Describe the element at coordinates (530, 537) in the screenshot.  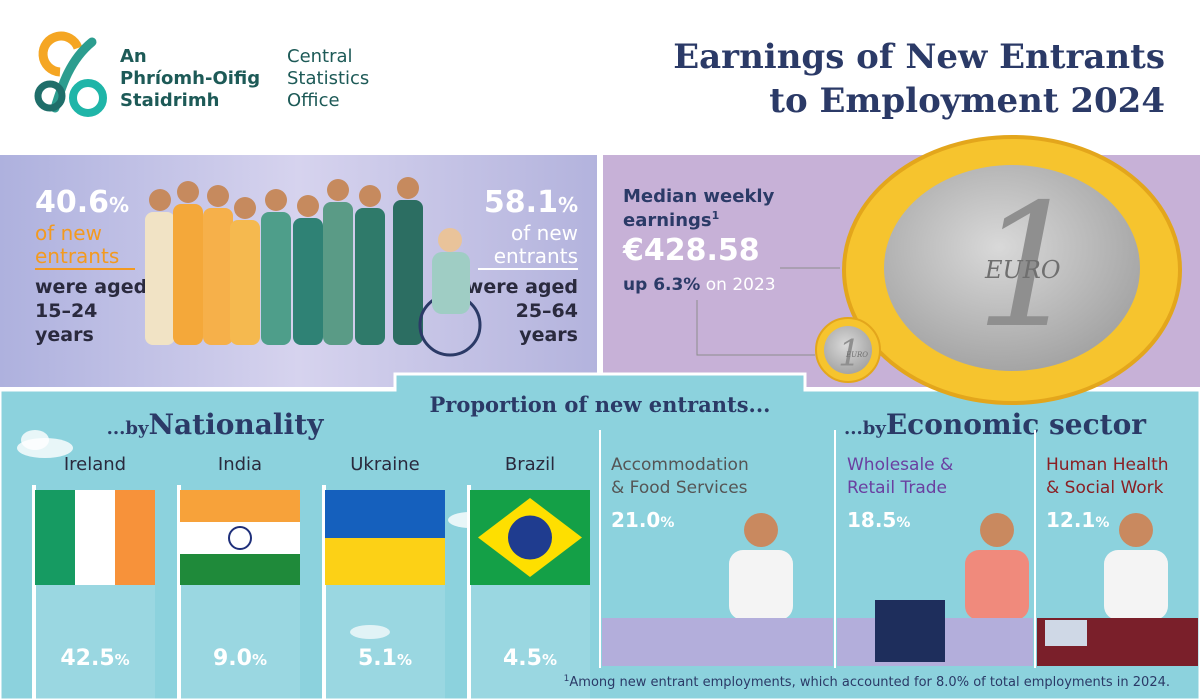
I see `flag-globe` at that location.